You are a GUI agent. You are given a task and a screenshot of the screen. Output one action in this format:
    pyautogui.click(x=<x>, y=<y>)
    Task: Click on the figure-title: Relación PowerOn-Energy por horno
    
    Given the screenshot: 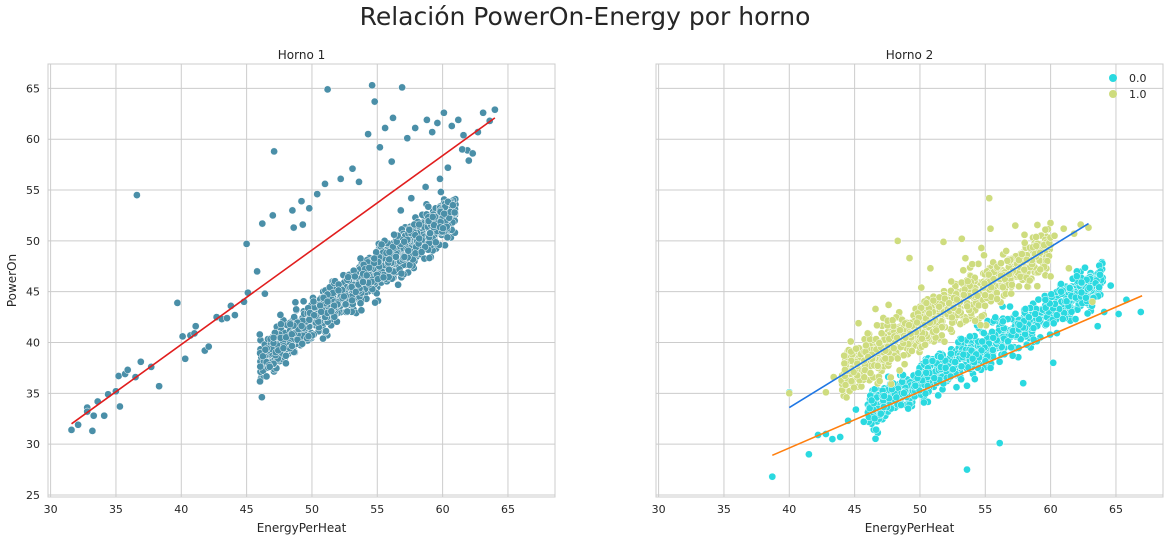 What is the action you would take?
    pyautogui.click(x=585, y=16)
    